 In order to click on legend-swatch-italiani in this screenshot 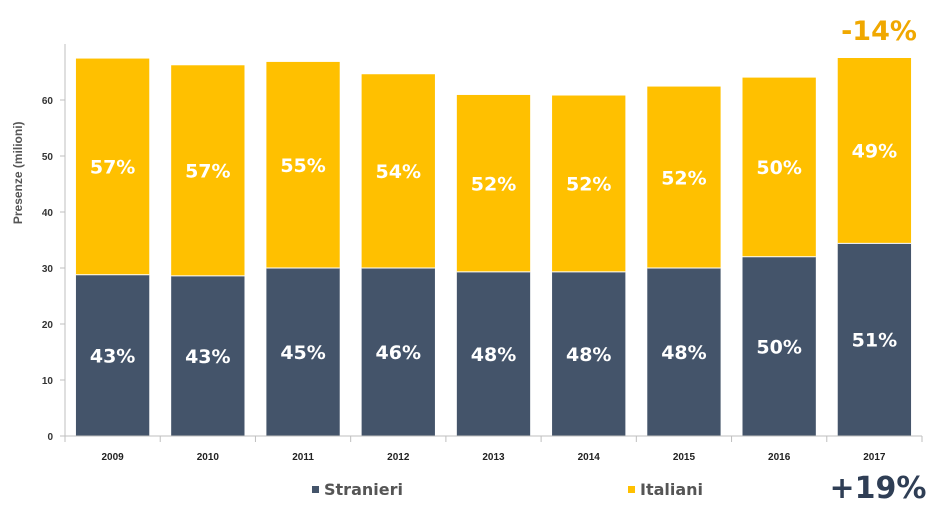, I will do `click(631, 489)`.